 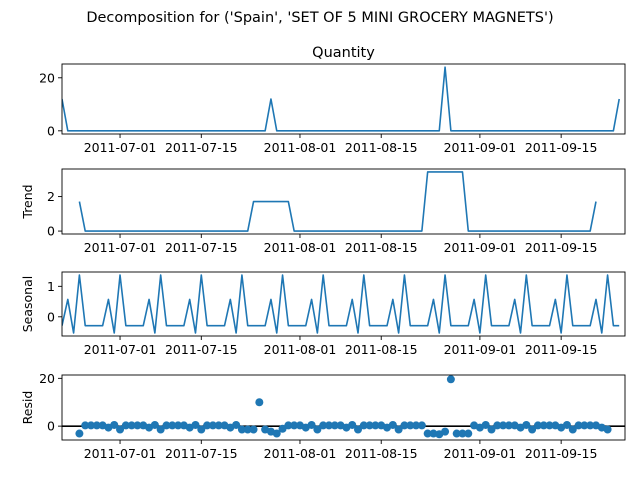 I want to click on y-axis-label: Seasonal, so click(x=27, y=304).